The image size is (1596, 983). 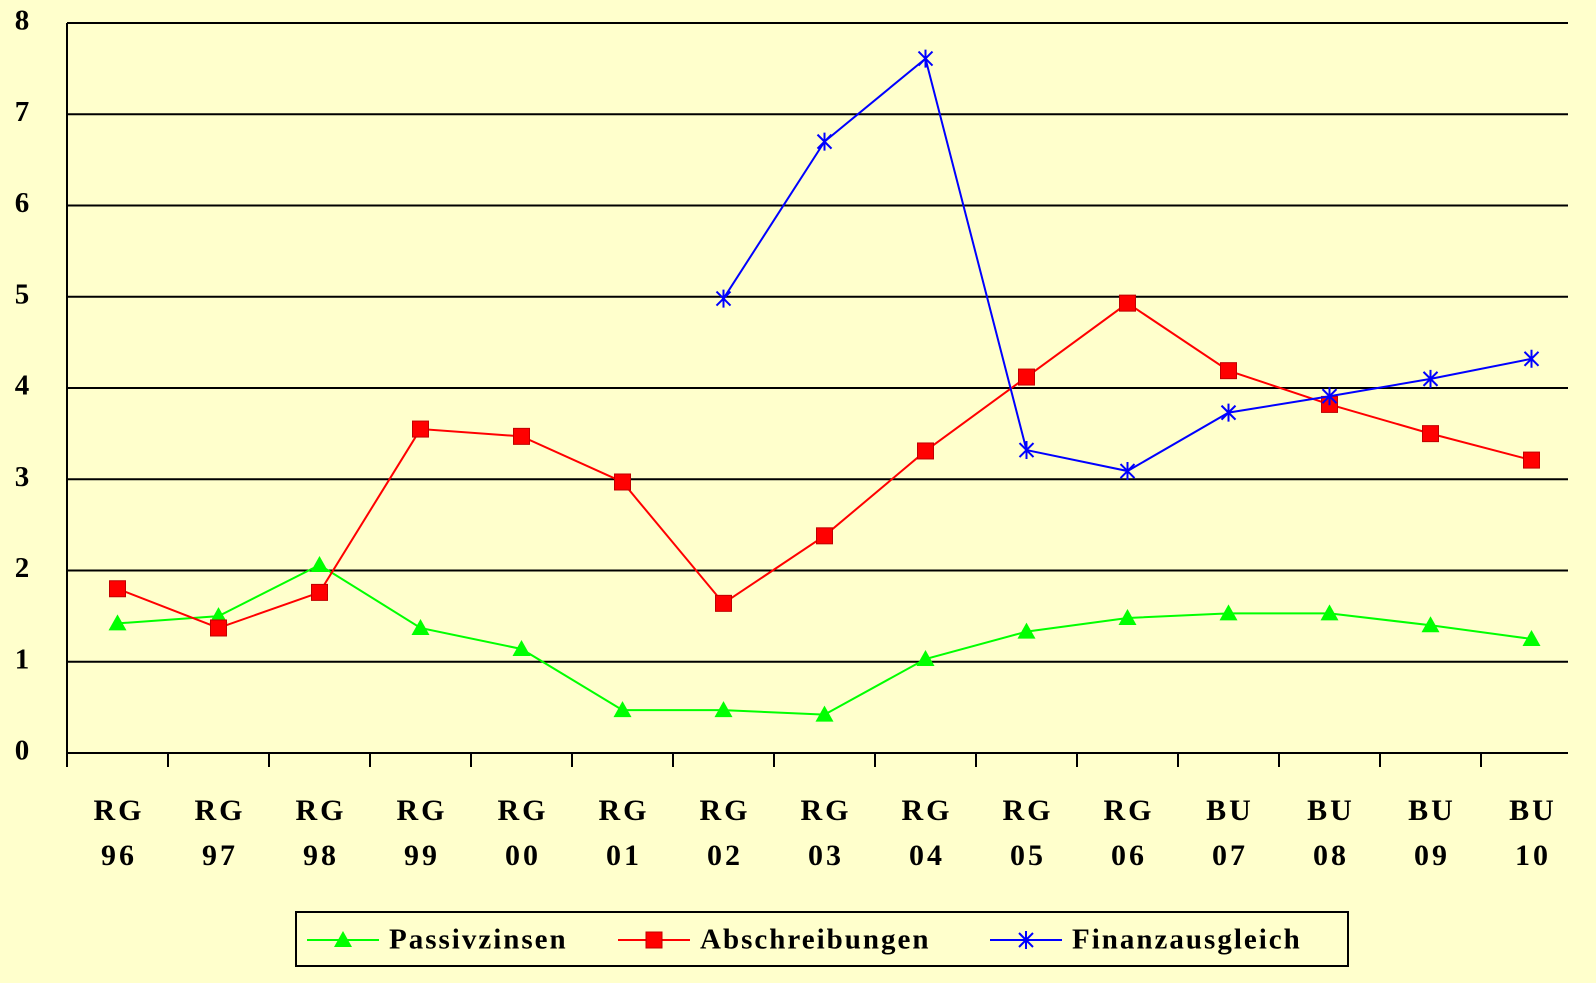 I want to click on y-tick-label: 0, so click(x=22, y=751).